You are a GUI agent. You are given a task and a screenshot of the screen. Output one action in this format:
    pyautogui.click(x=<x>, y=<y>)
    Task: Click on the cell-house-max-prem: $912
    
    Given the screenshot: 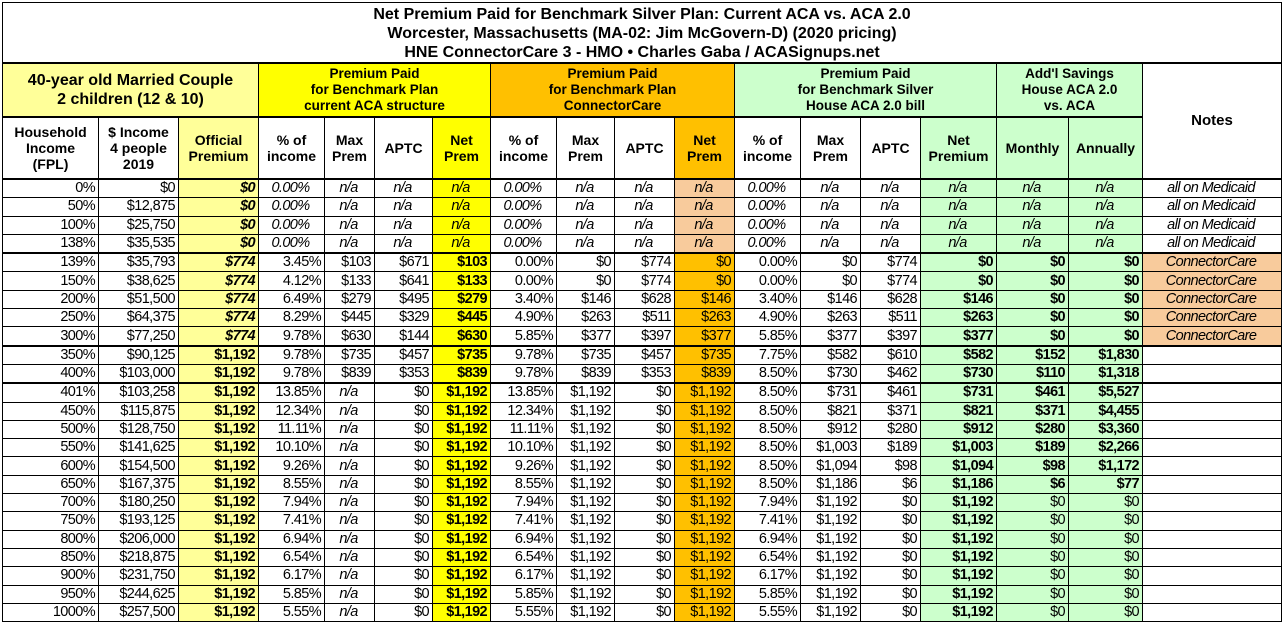 What is the action you would take?
    pyautogui.click(x=830, y=429)
    